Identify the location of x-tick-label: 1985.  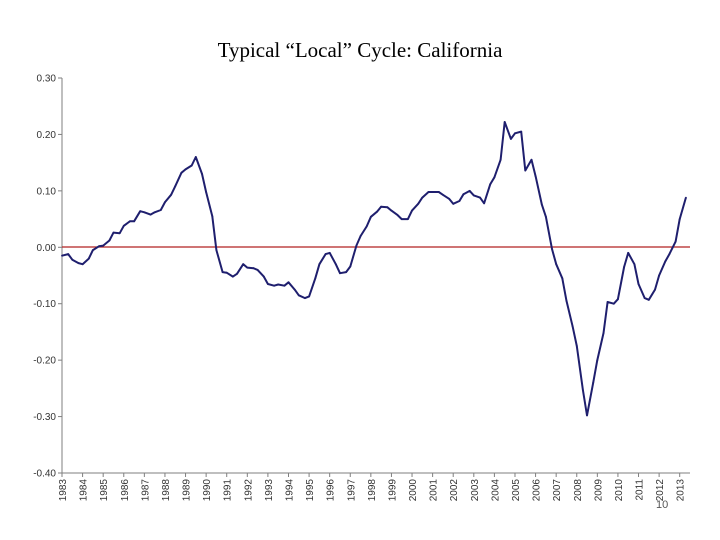
(104, 490).